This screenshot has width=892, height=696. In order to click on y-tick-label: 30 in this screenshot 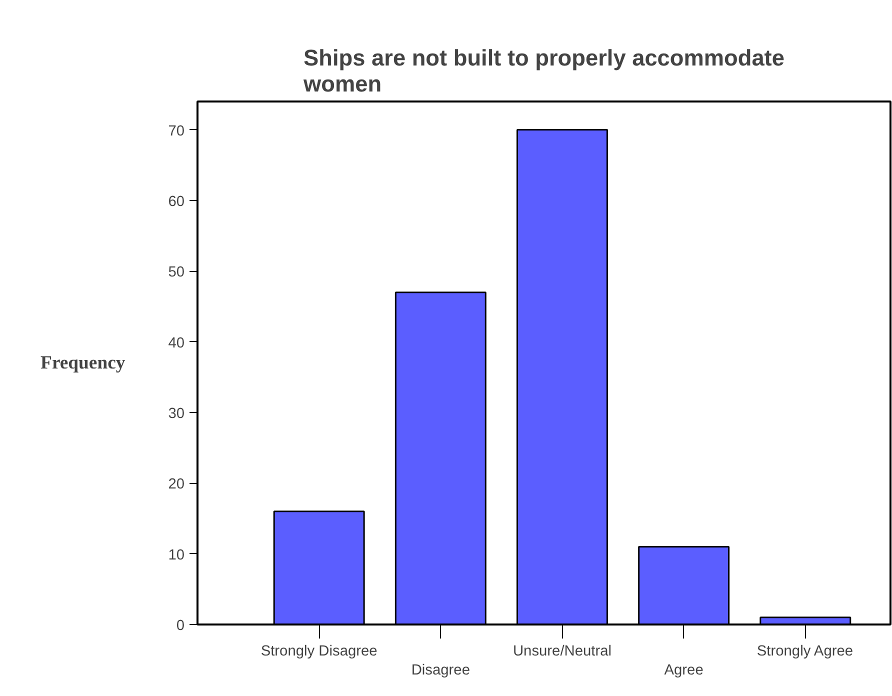, I will do `click(176, 414)`.